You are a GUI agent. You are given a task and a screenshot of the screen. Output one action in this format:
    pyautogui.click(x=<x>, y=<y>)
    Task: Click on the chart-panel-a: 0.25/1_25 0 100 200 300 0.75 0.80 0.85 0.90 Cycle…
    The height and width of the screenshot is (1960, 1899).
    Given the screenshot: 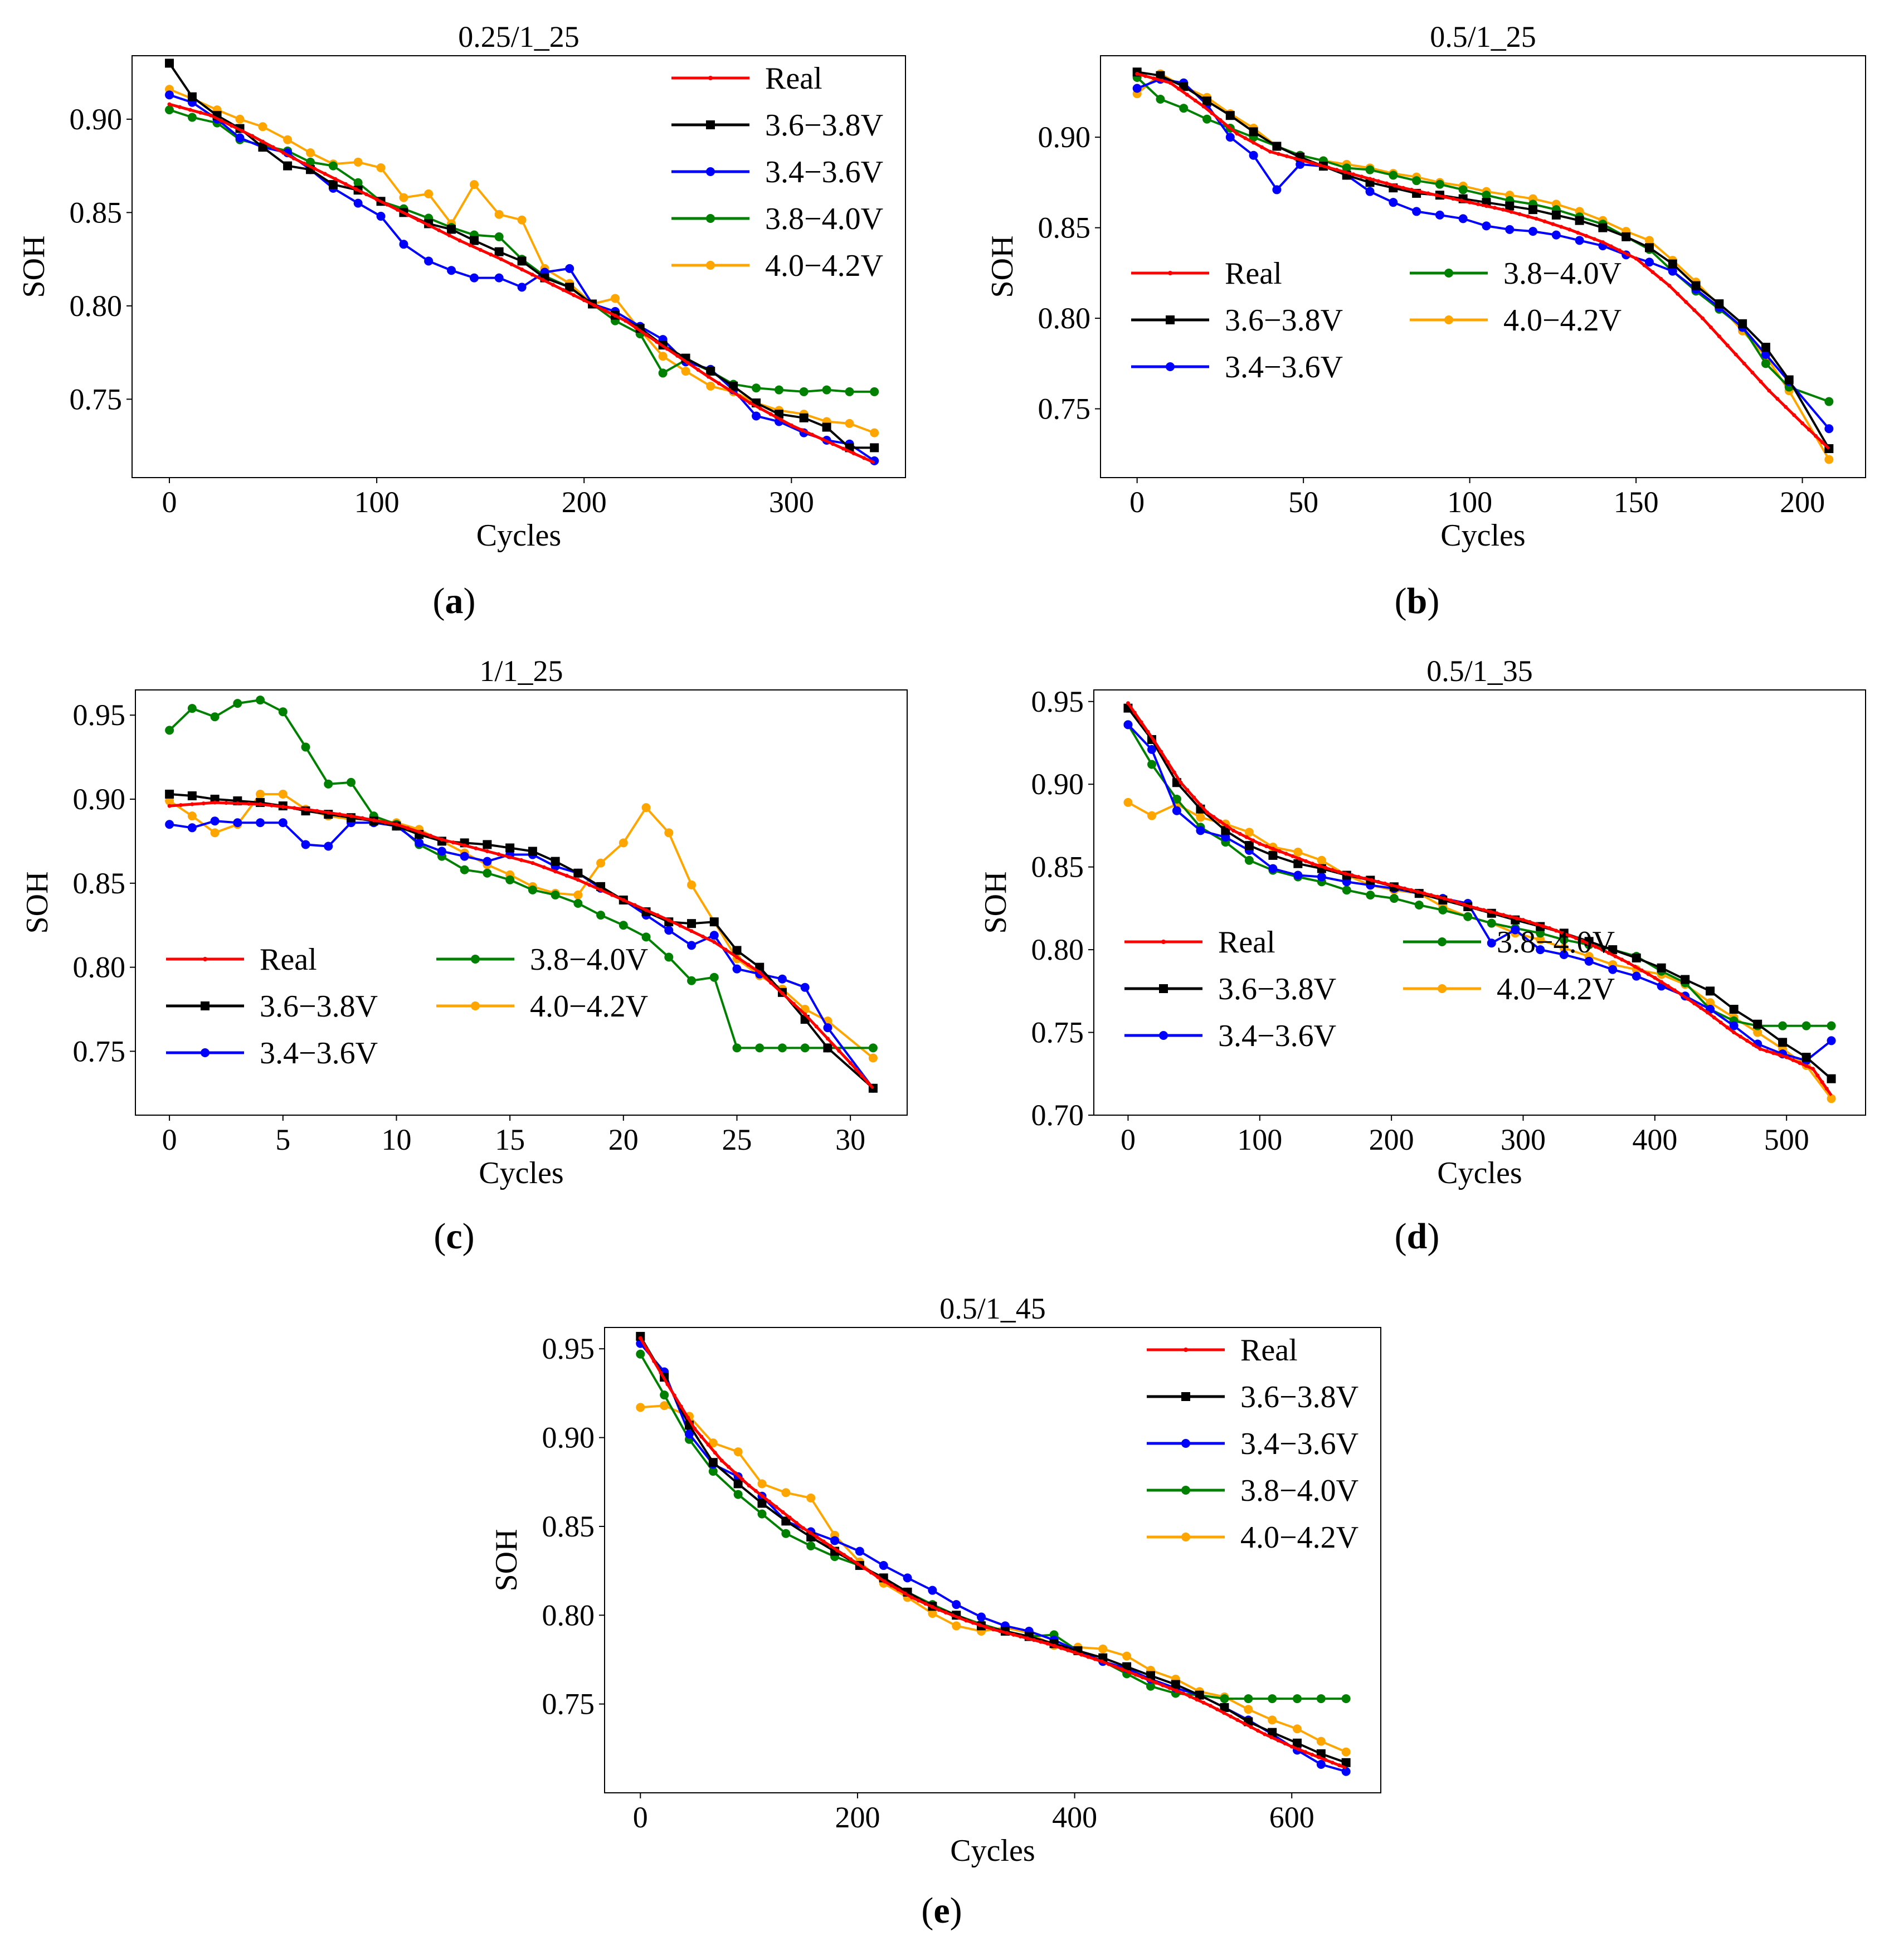 What is the action you would take?
    pyautogui.click(x=461, y=320)
    